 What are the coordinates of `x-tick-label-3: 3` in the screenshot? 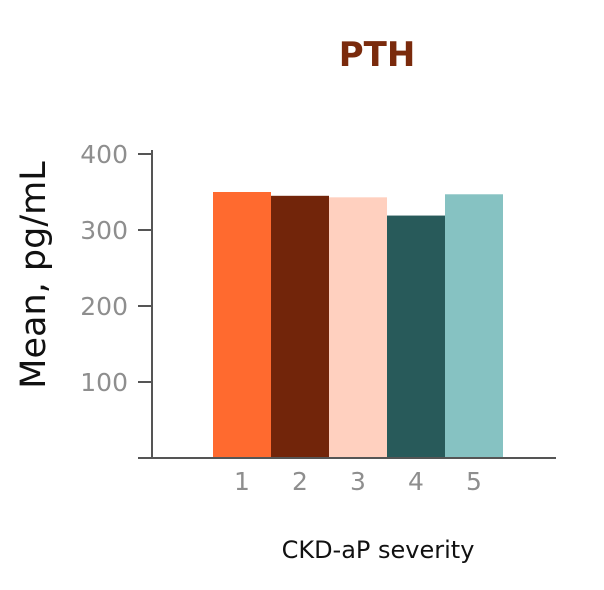 It's located at (358, 481).